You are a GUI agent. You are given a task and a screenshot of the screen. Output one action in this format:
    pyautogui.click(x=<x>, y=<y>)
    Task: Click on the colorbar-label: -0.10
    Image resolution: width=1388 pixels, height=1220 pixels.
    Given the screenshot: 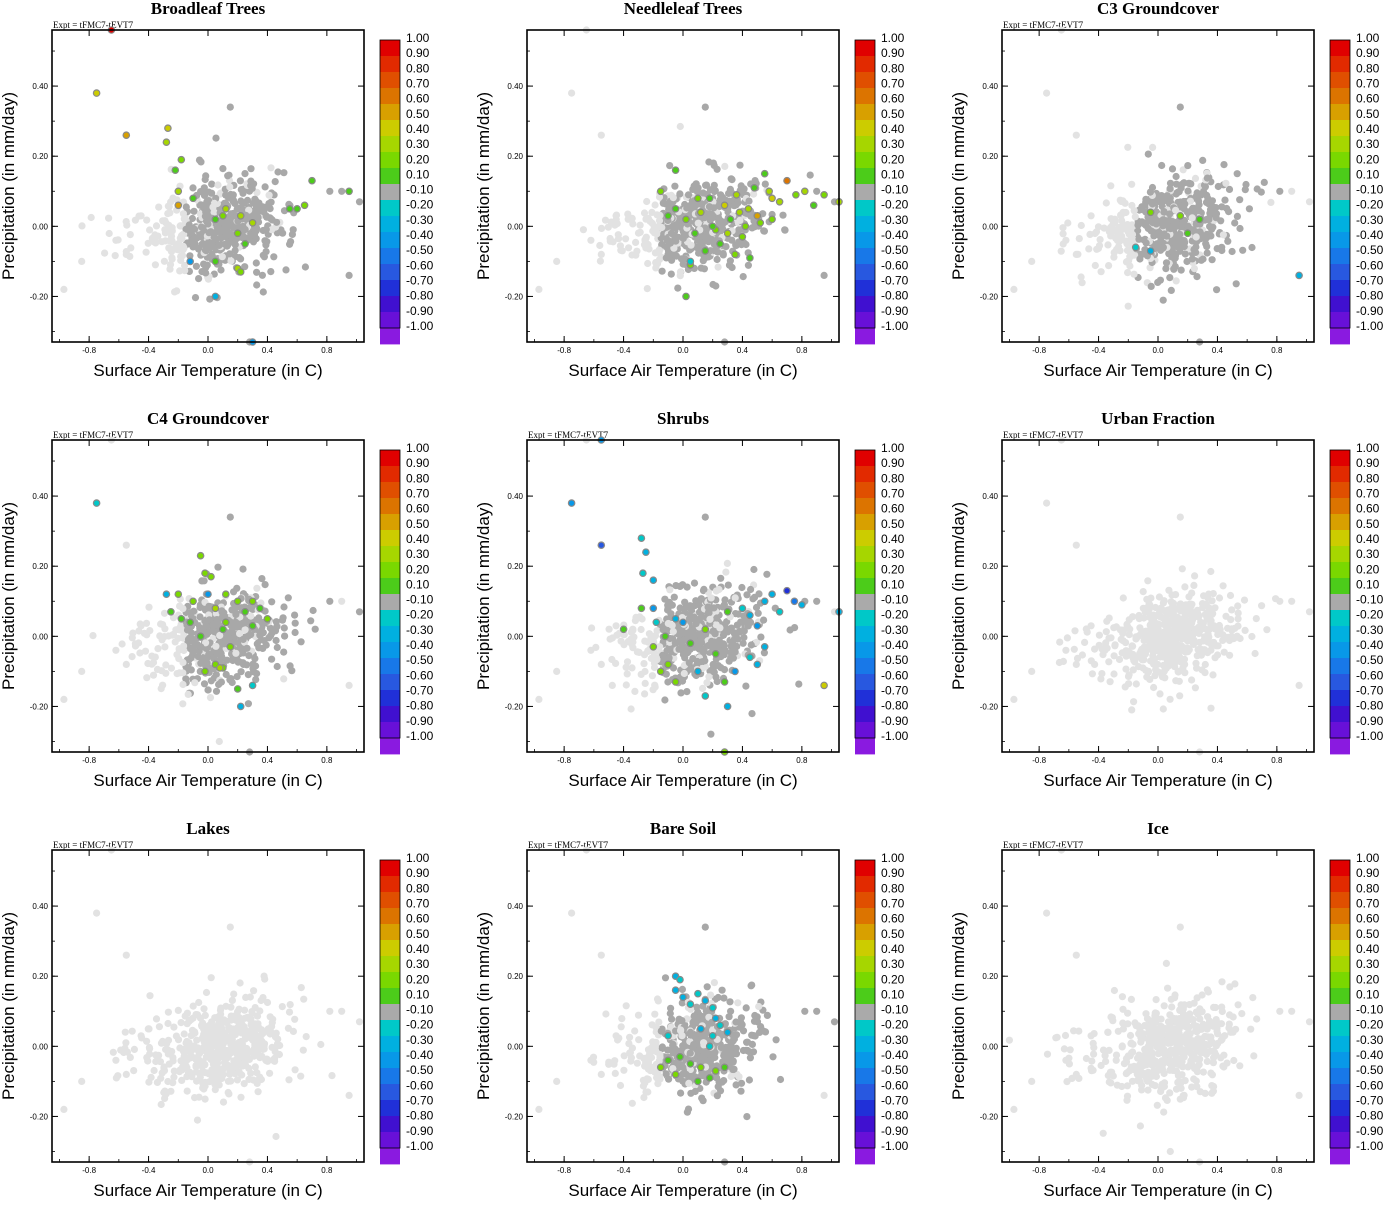 What is the action you would take?
    pyautogui.click(x=895, y=190)
    